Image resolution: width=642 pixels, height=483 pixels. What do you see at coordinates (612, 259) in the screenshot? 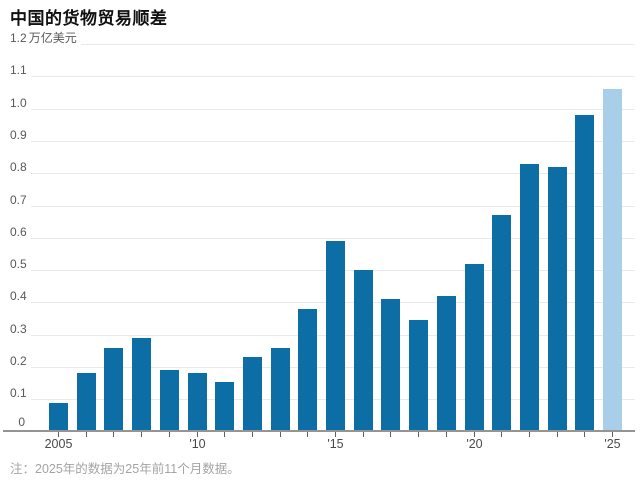
I see `bar-2025` at bounding box center [612, 259].